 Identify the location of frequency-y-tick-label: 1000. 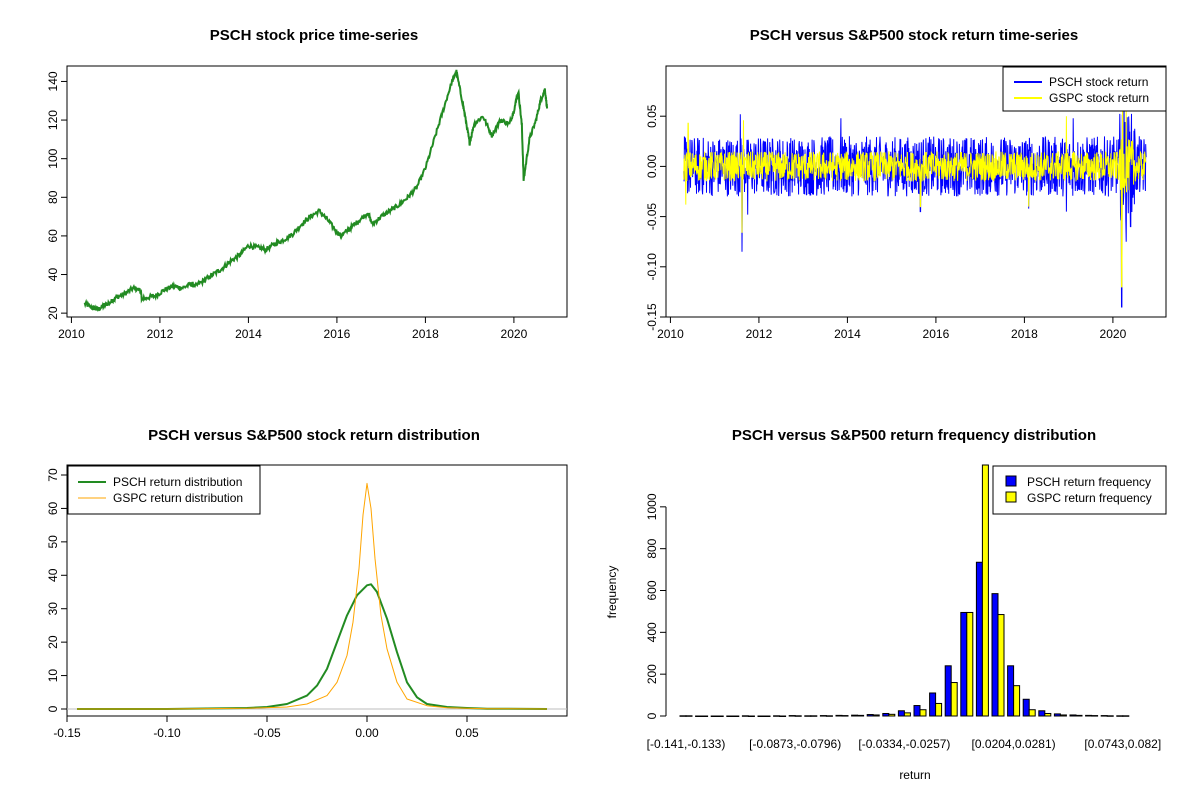
(652, 506).